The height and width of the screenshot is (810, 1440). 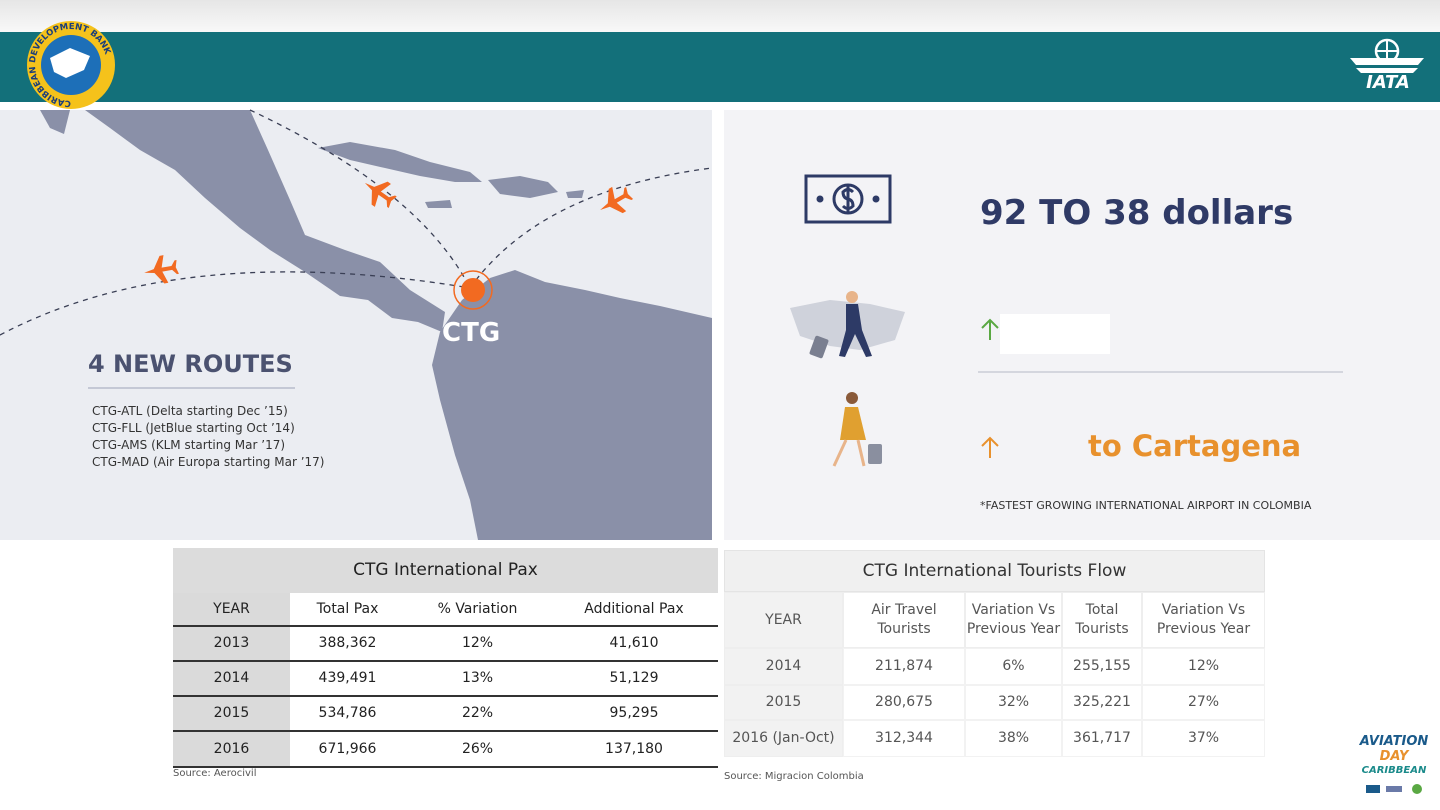 What do you see at coordinates (634, 679) in the screenshot?
I see `table-cell: 51,129` at bounding box center [634, 679].